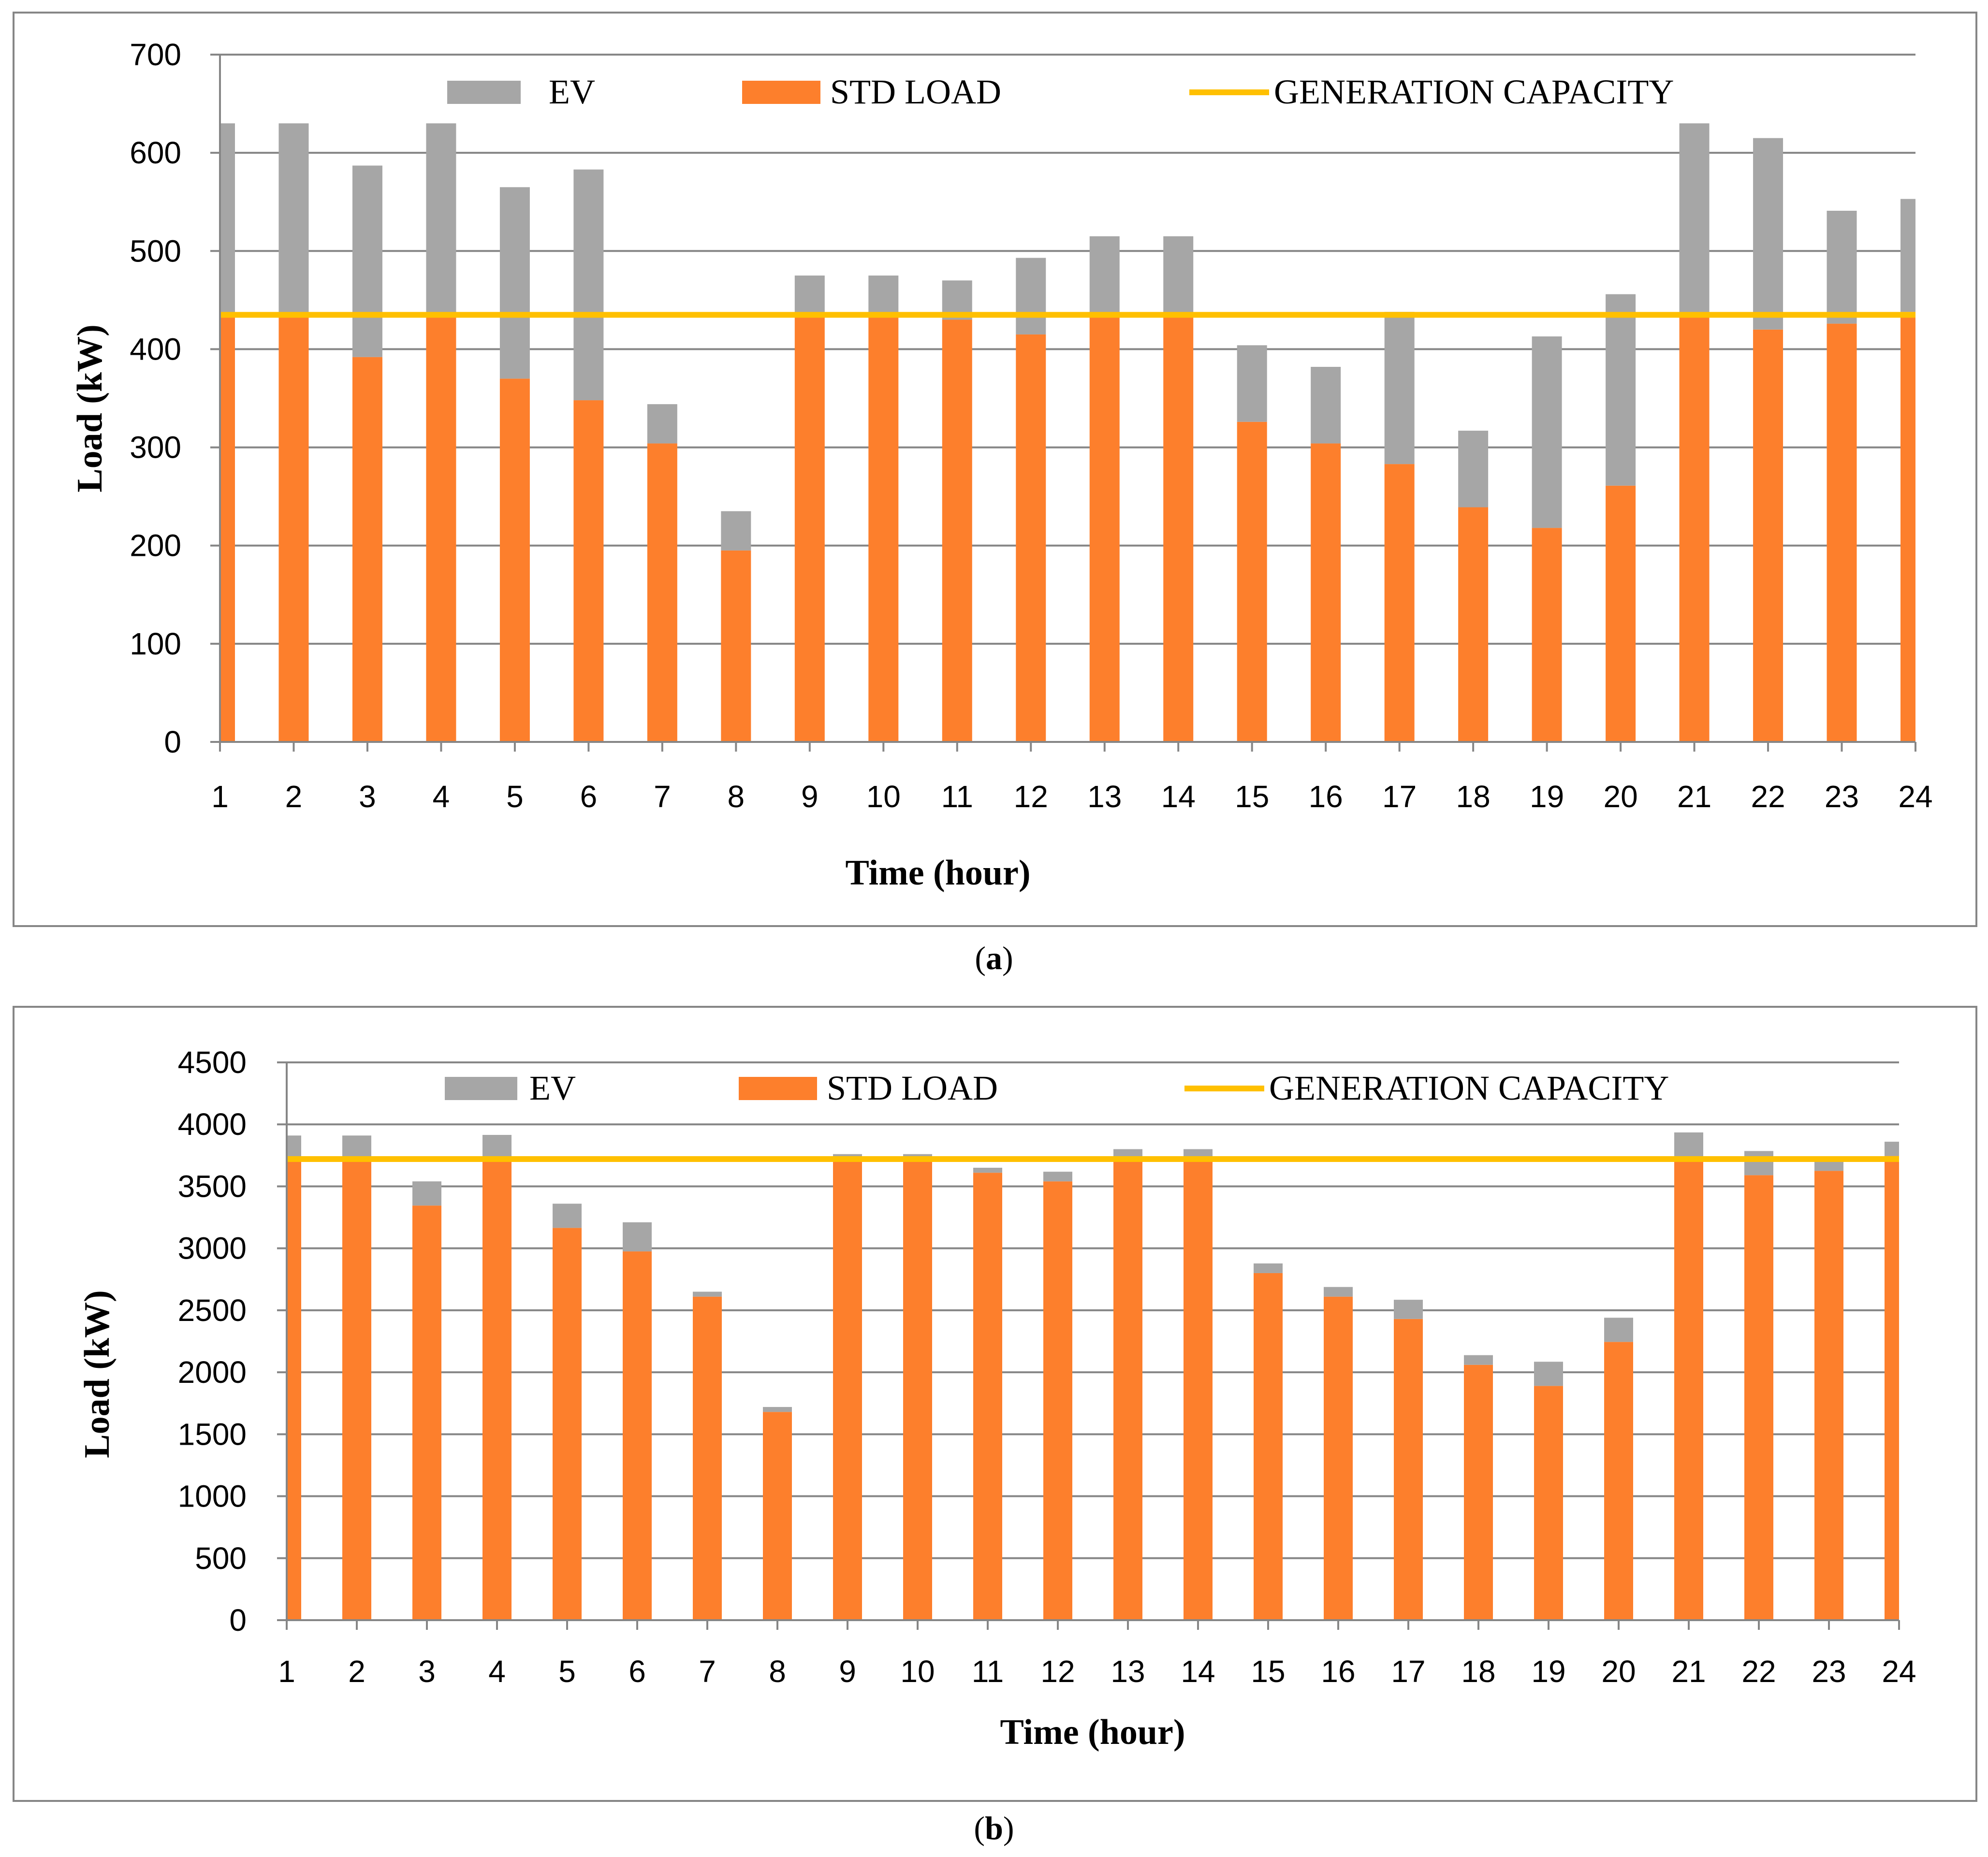  Describe the element at coordinates (427, 1672) in the screenshot. I see `x-tick-label: 3` at that location.